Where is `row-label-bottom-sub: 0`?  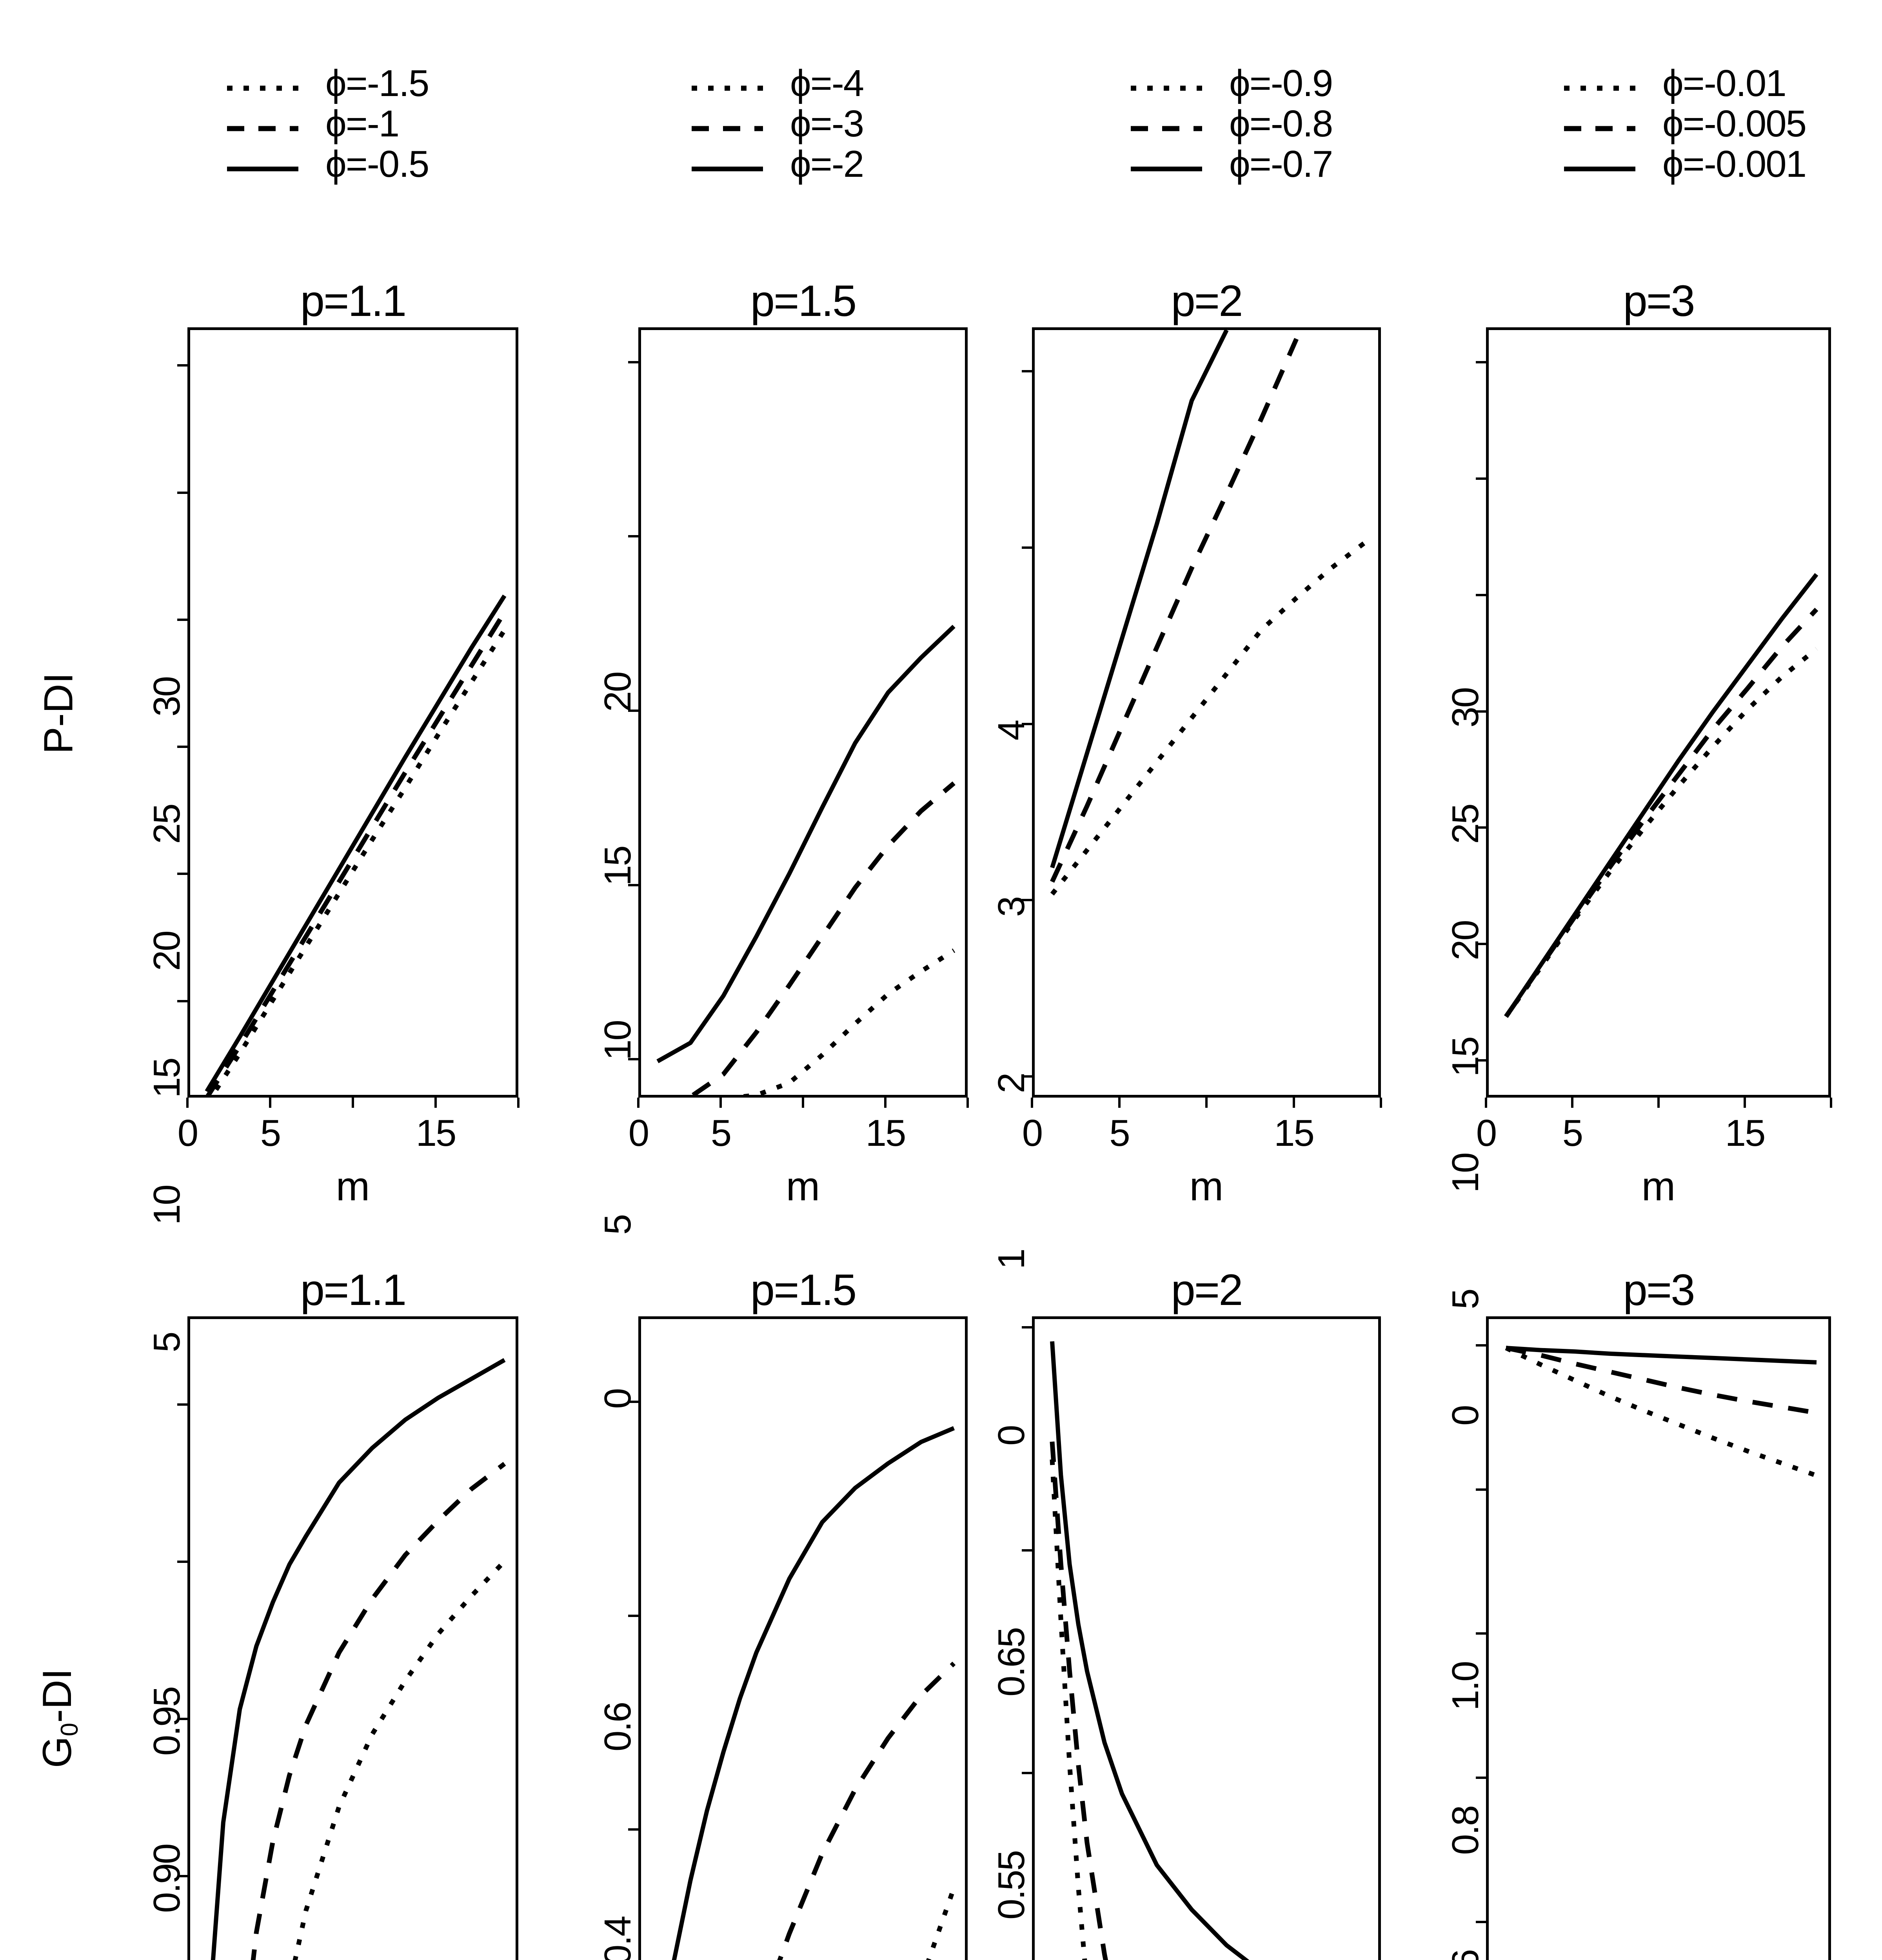
row-label-bottom-sub: 0 is located at coordinates (70, 1729).